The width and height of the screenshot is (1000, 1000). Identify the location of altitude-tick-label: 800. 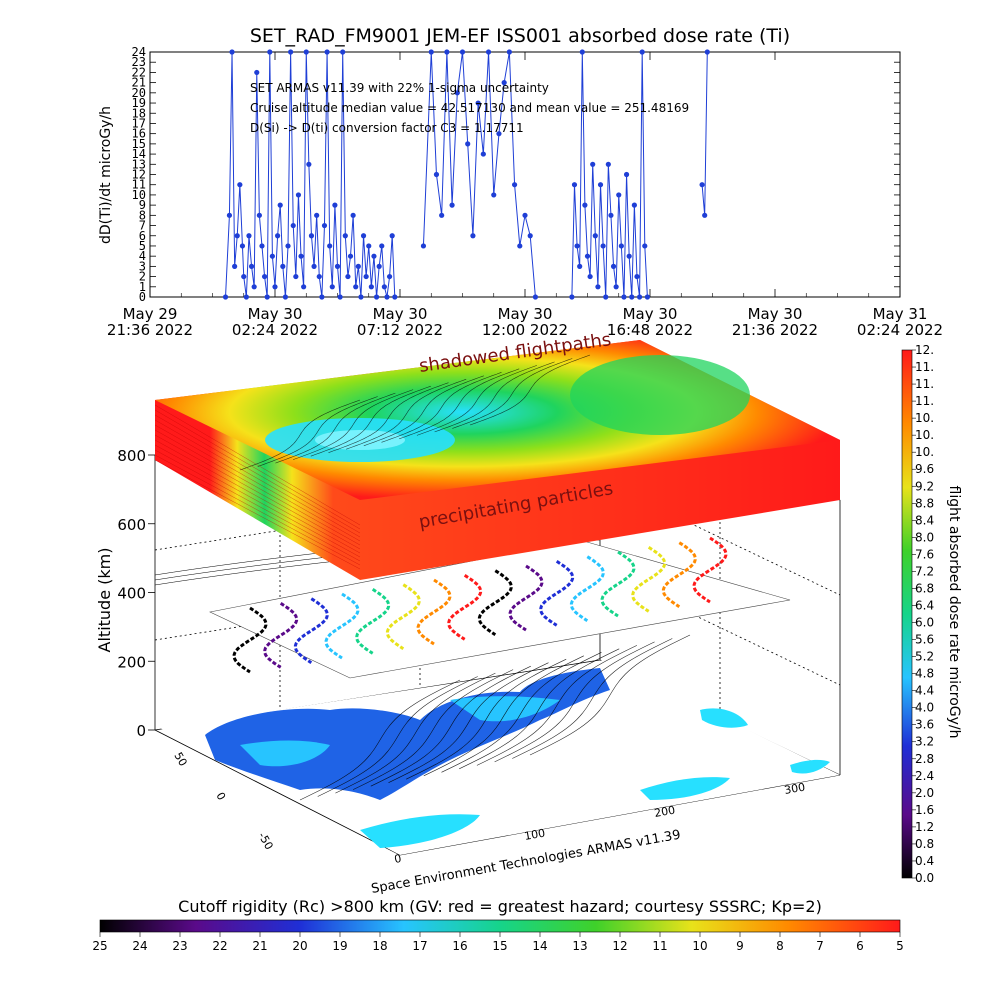
(131, 456).